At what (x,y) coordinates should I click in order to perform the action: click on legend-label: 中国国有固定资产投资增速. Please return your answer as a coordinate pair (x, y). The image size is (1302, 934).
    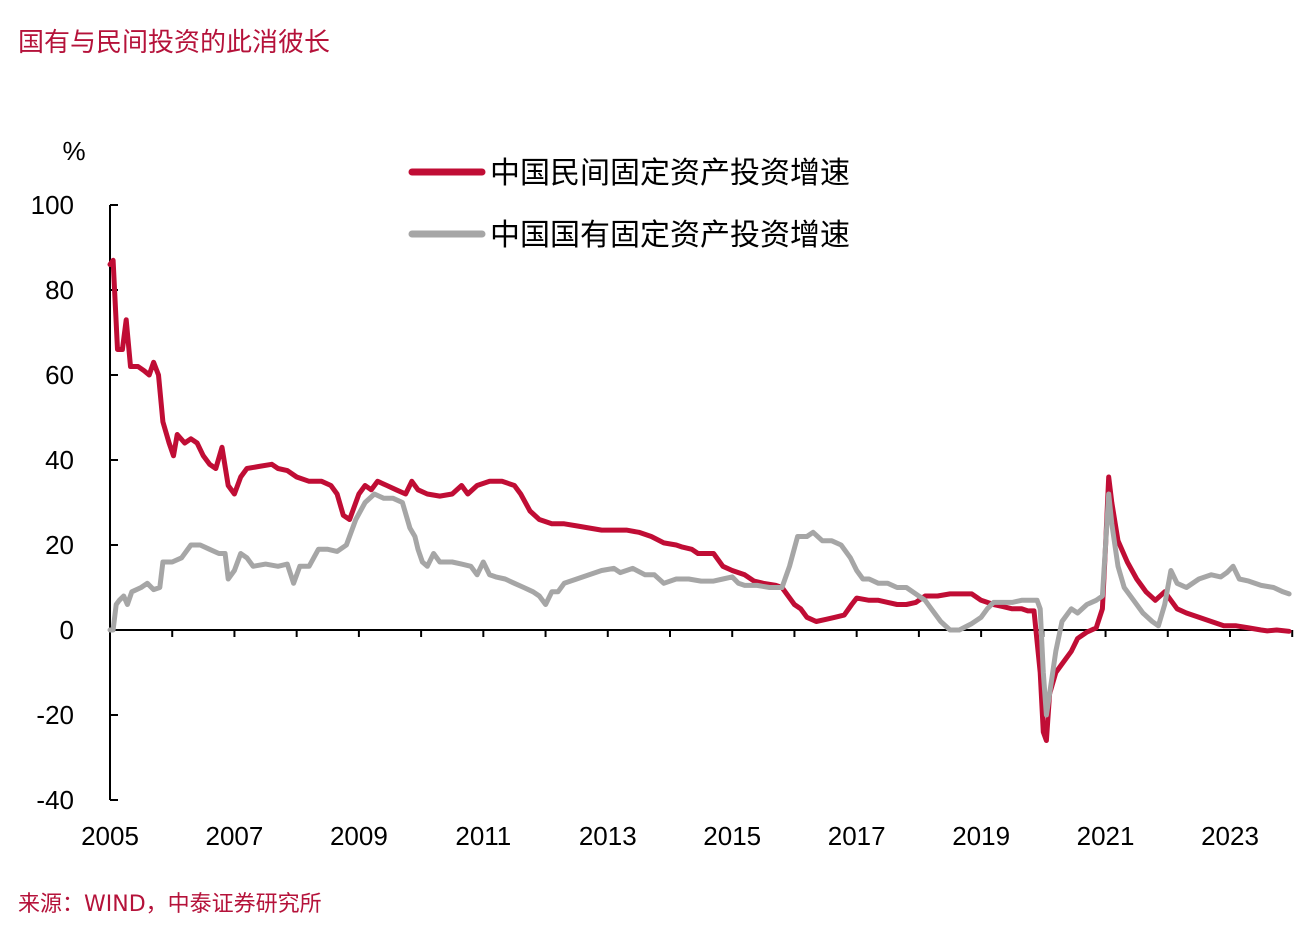
    Looking at the image, I should click on (670, 235).